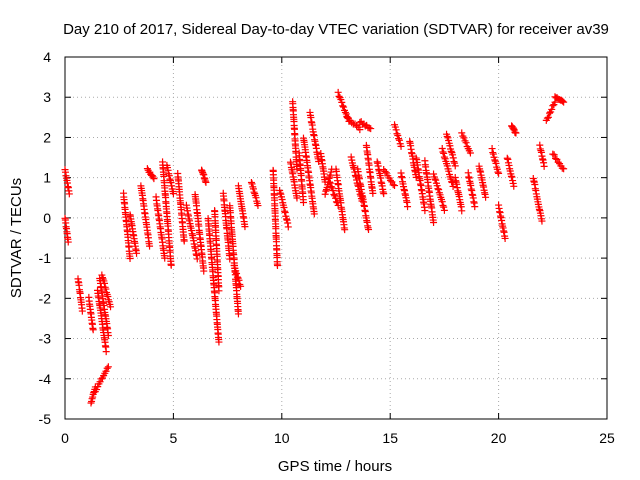  What do you see at coordinates (174, 438) in the screenshot?
I see `x-tick-label: 5` at bounding box center [174, 438].